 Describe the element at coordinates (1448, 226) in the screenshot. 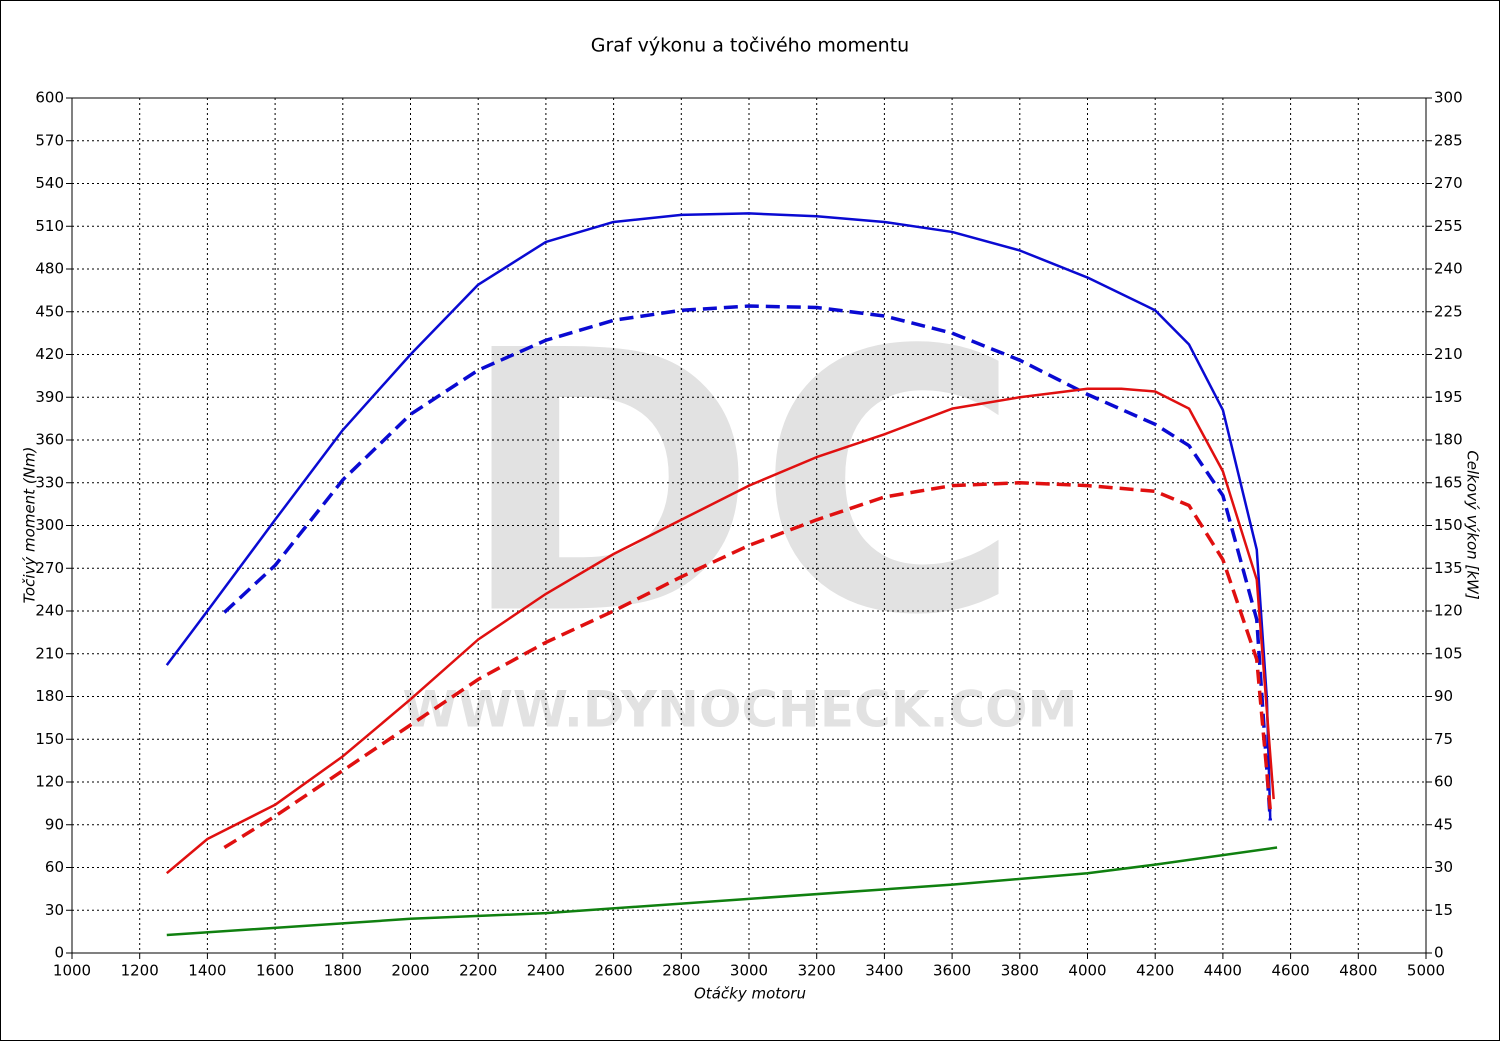

I see `y2-tick-label: 255` at that location.